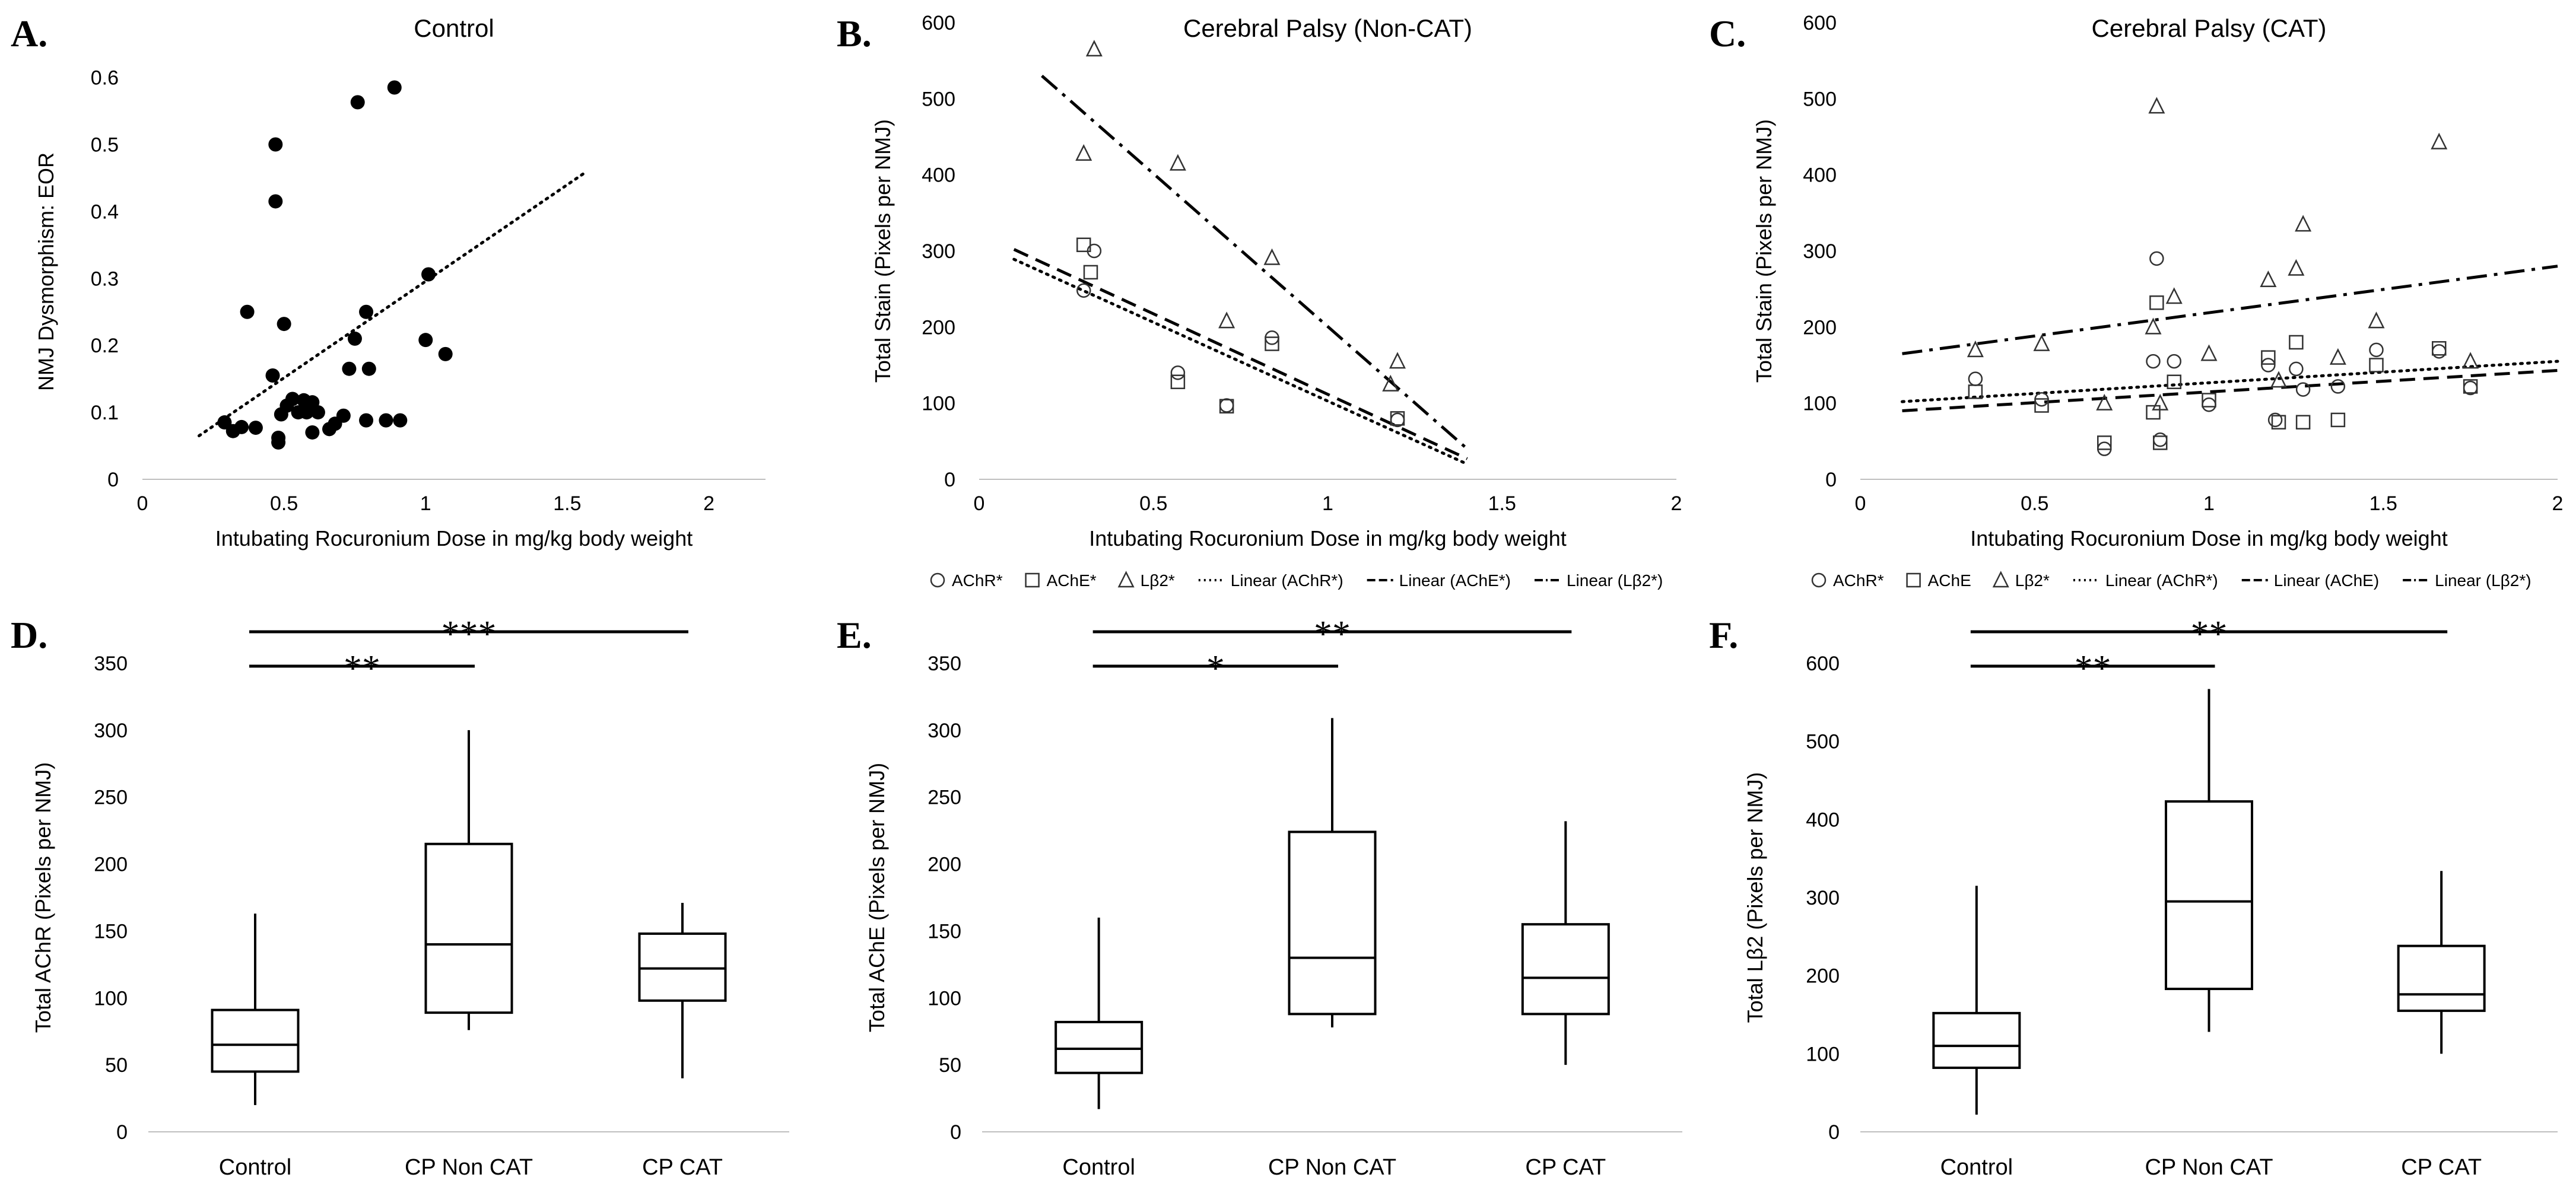 This screenshot has width=2576, height=1187. What do you see at coordinates (111, 998) in the screenshot?
I see `chart-d-ytick-label: 100` at bounding box center [111, 998].